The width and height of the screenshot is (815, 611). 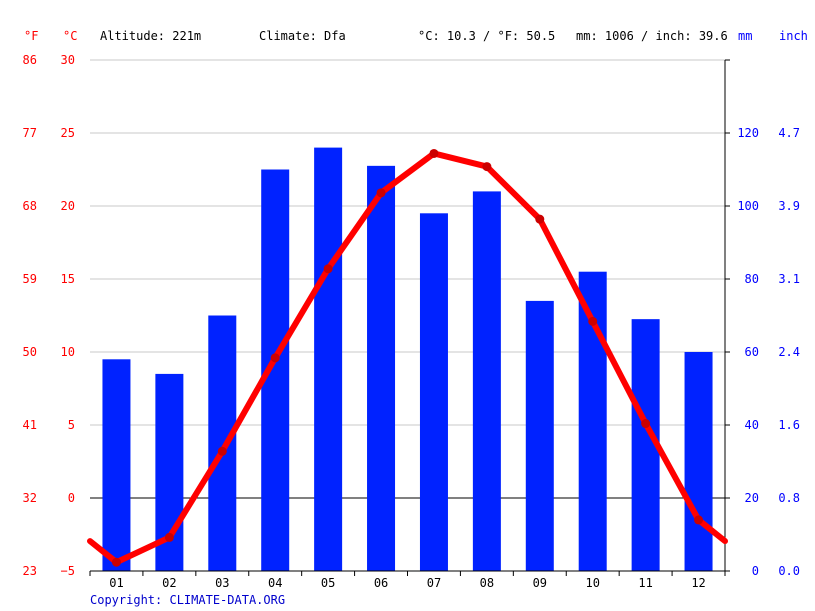 What do you see at coordinates (486, 36) in the screenshot?
I see `average-temperature-label: °C: 10.3 / °F: 50.5` at bounding box center [486, 36].